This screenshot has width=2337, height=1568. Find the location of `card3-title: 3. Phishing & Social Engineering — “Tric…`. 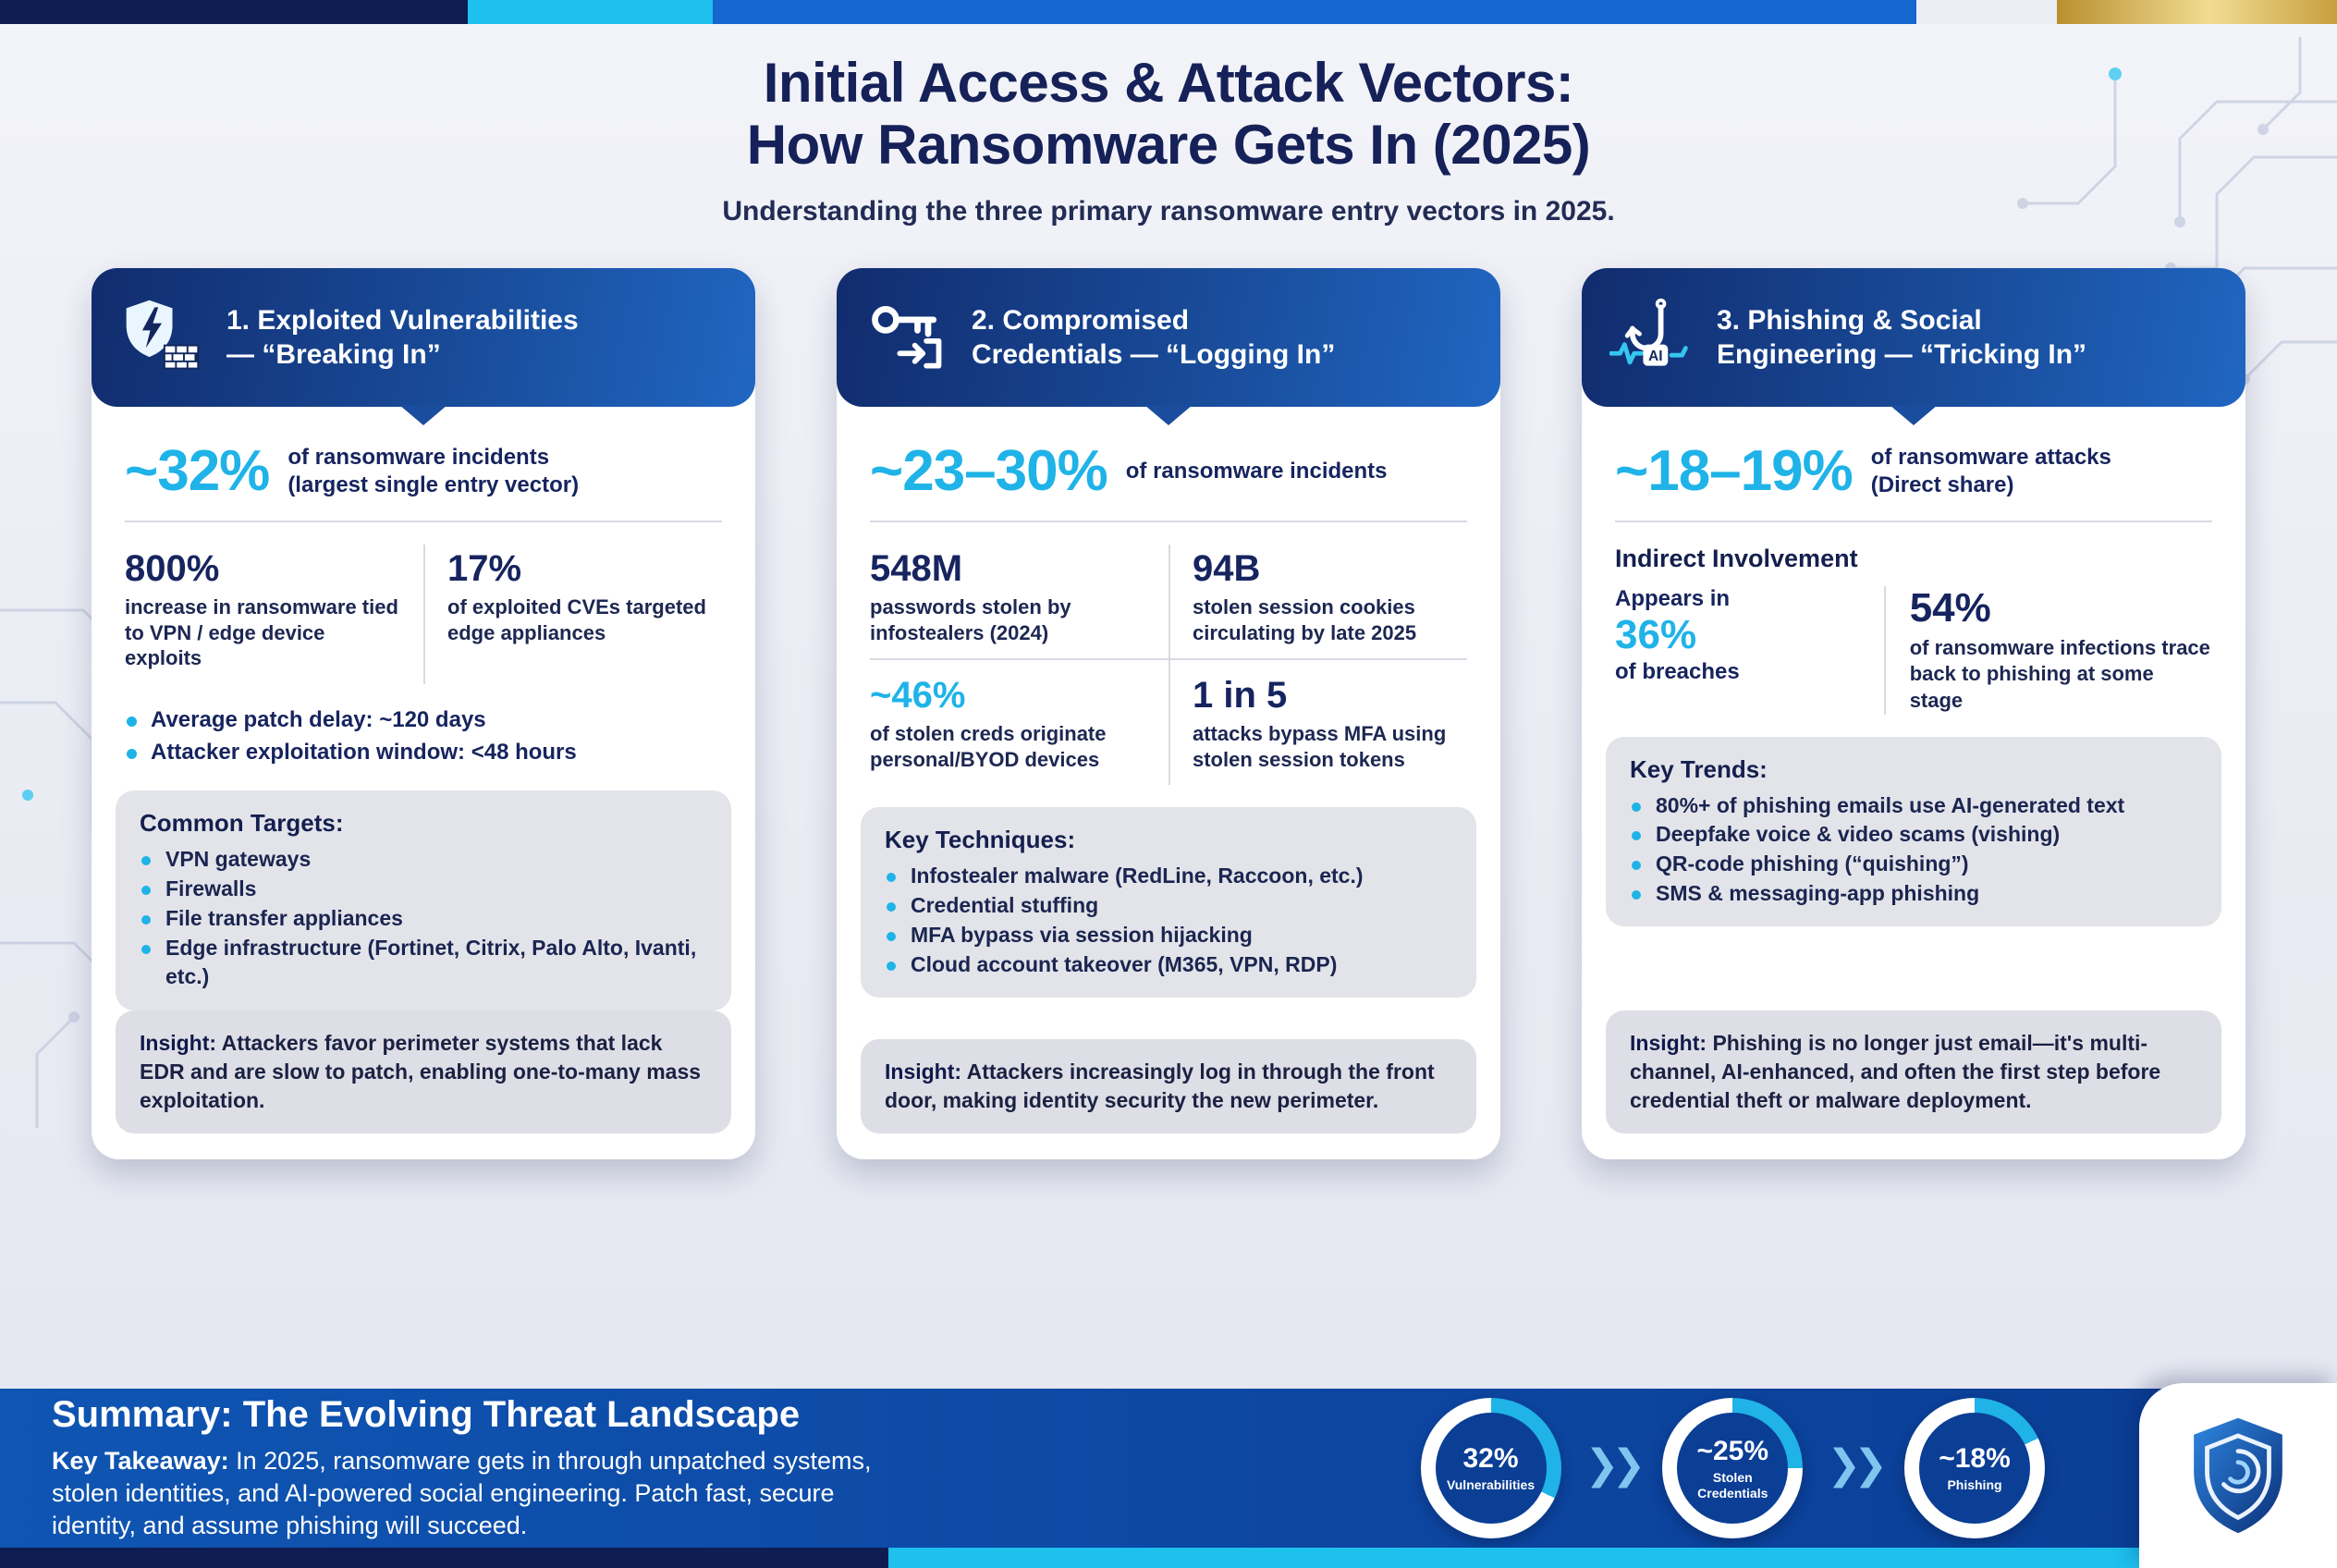

card3-title: 3. Phishing & Social Engineering — “Tric… is located at coordinates (1902, 338).